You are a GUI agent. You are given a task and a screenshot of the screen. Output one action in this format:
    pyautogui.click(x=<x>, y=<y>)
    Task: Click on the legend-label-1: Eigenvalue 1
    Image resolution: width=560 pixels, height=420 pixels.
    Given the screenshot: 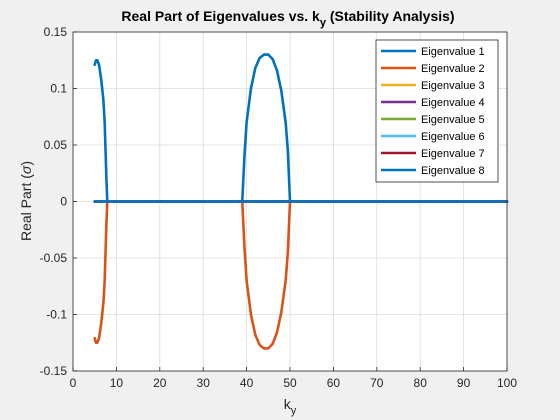 What is the action you would take?
    pyautogui.click(x=453, y=52)
    